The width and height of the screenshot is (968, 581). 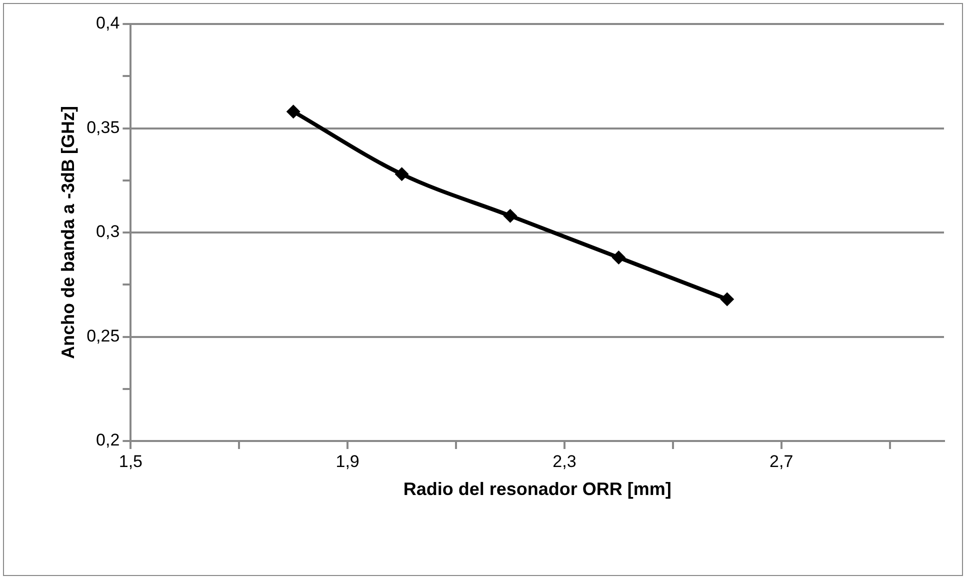 What do you see at coordinates (108, 232) in the screenshot?
I see `y-tick-label: 0,3` at bounding box center [108, 232].